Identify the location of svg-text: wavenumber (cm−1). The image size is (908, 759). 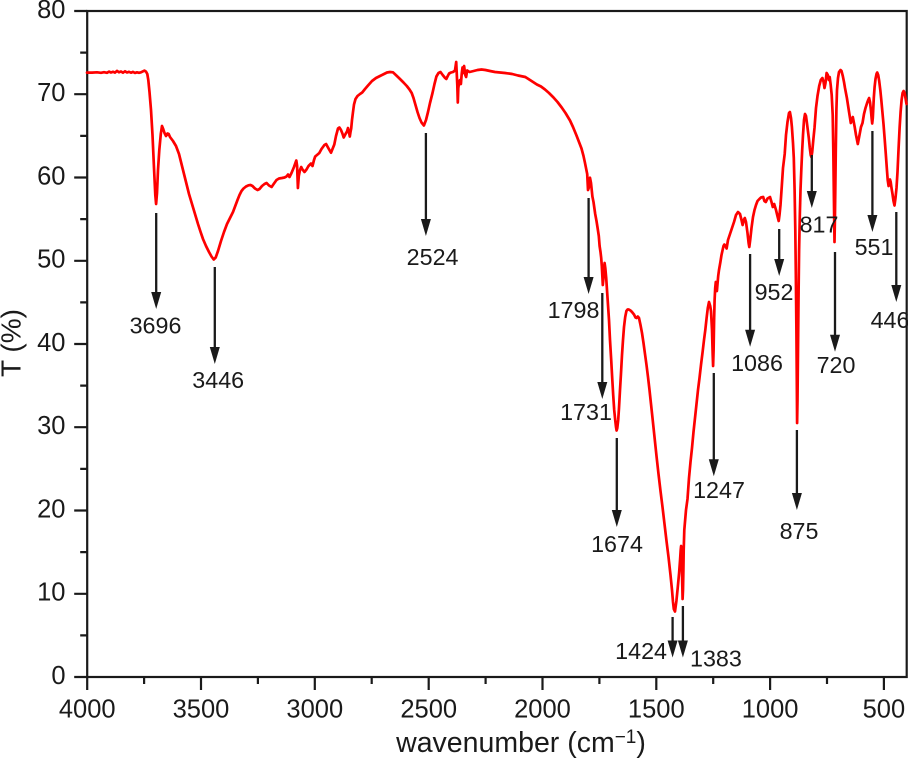
(520, 743).